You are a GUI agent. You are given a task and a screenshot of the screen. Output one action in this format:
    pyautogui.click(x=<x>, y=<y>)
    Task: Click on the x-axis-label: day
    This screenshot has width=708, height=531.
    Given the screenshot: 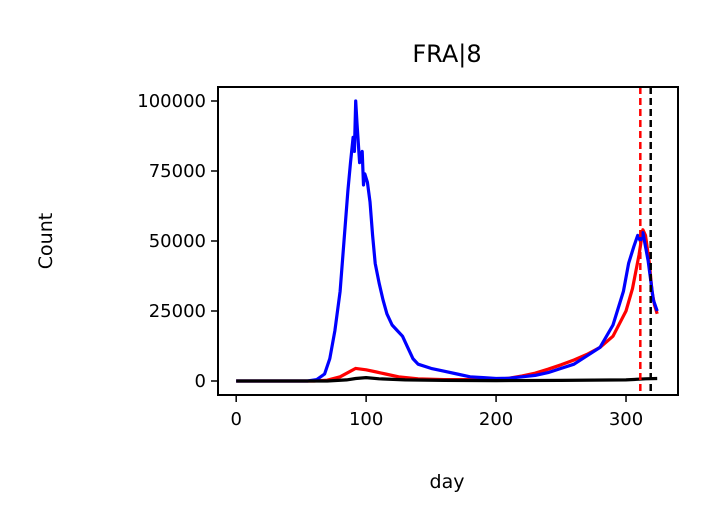 What is the action you would take?
    pyautogui.click(x=447, y=482)
    